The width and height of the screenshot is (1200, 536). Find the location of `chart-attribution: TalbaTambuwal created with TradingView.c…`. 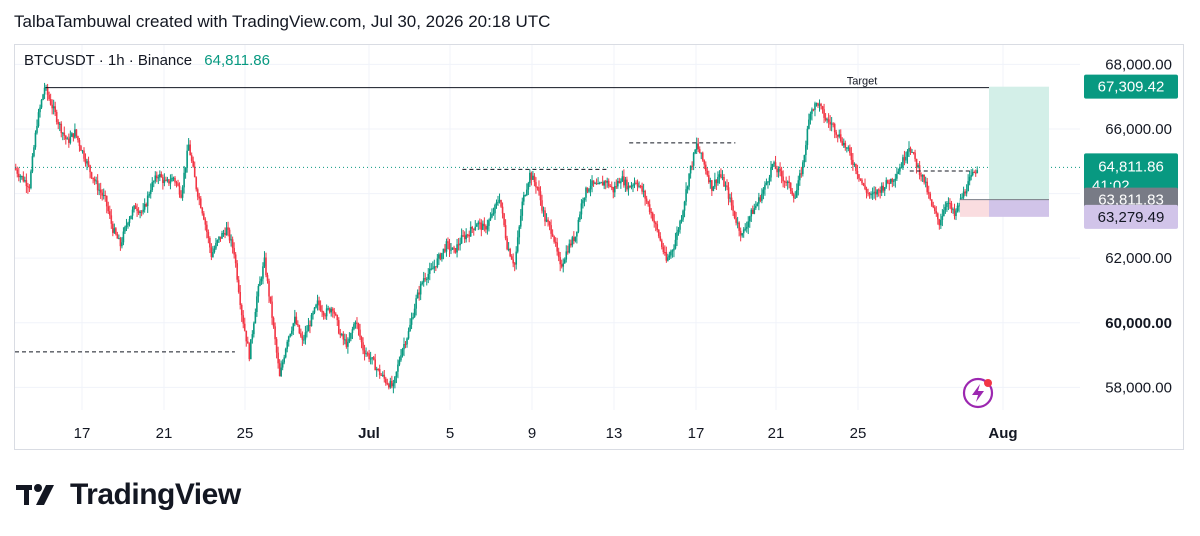

chart-attribution: TalbaTambuwal created with TradingView.c… is located at coordinates (282, 21).